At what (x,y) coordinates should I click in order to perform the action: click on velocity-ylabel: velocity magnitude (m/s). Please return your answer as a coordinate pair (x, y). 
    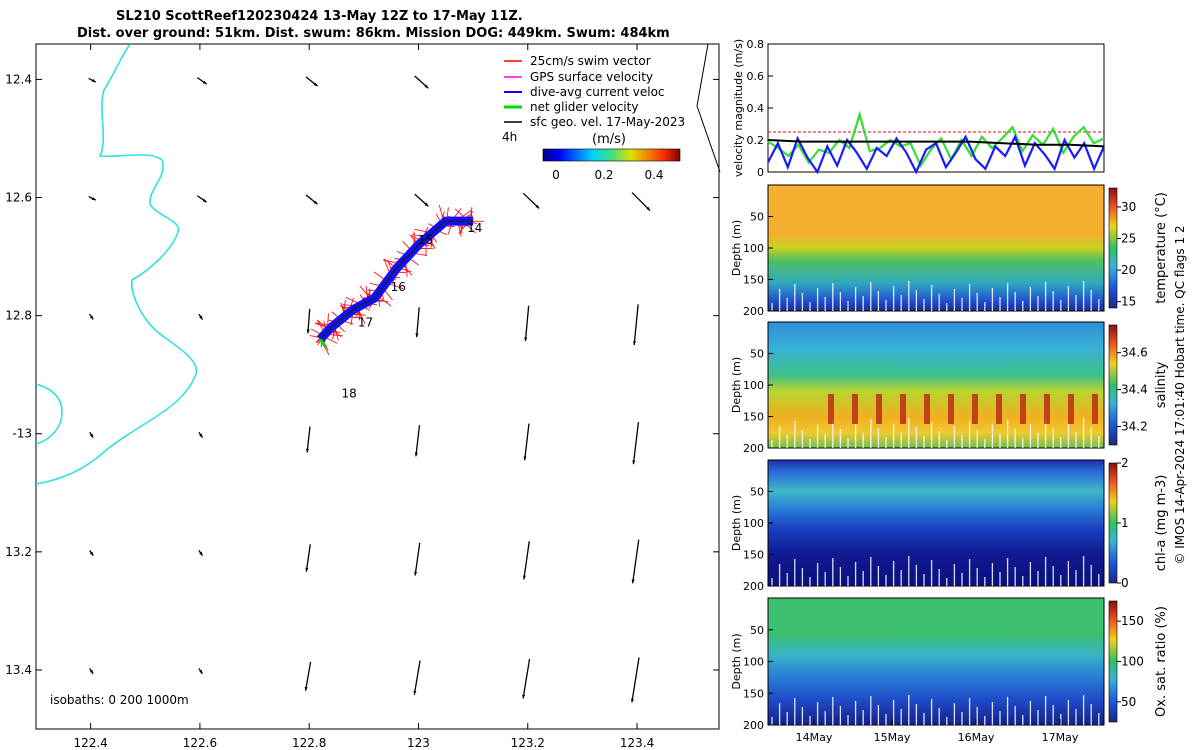
    Looking at the image, I should click on (738, 108).